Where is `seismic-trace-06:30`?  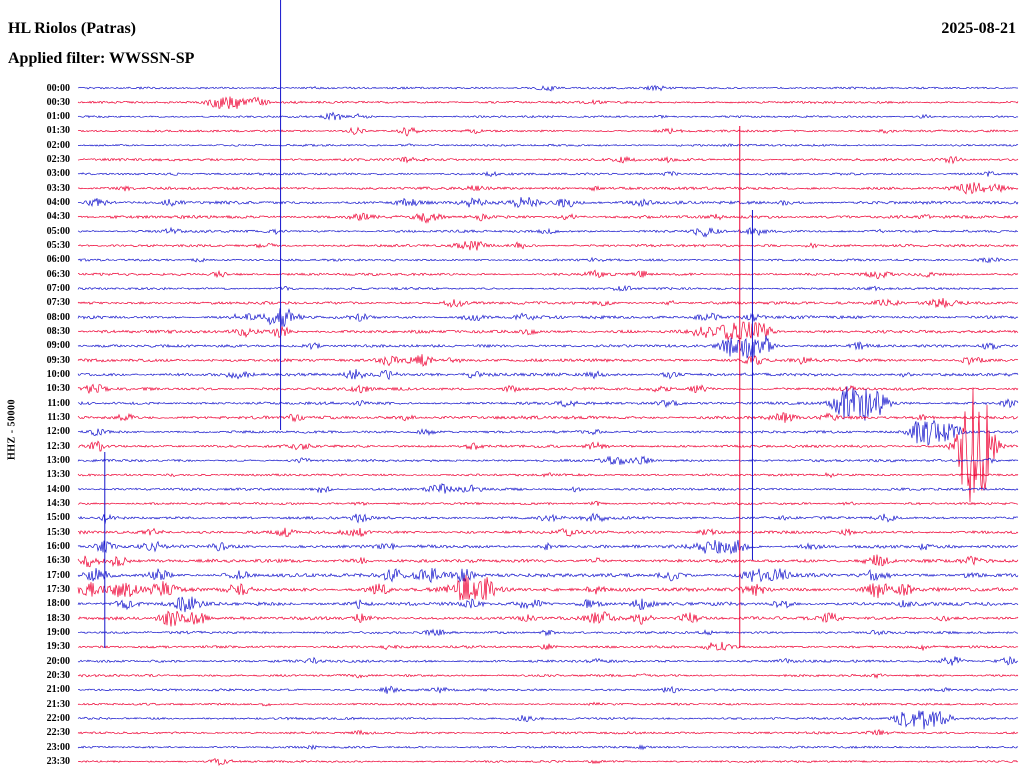 seismic-trace-06:30 is located at coordinates (548, 274).